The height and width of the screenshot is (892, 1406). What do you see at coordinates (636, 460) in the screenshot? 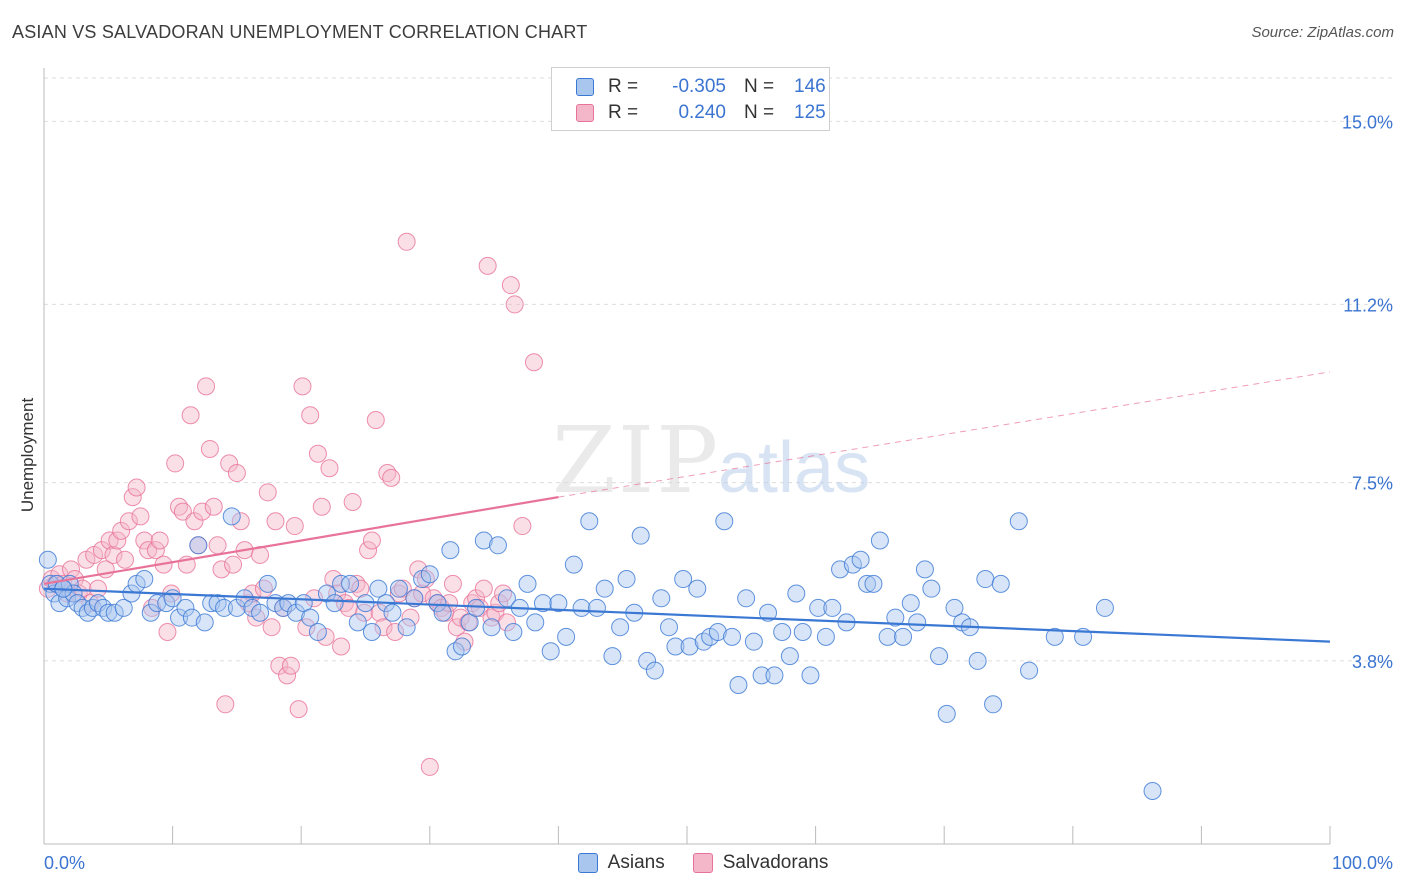
I see `watermark-zip: ZIP` at bounding box center [636, 460].